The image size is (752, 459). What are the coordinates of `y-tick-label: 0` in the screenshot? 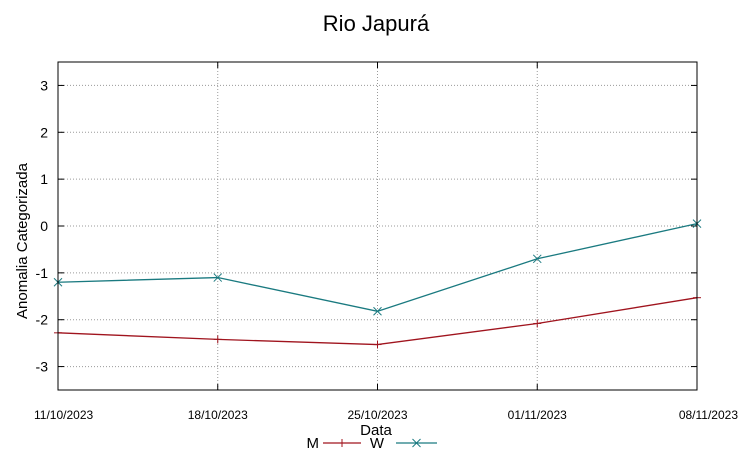 It's located at (44, 226).